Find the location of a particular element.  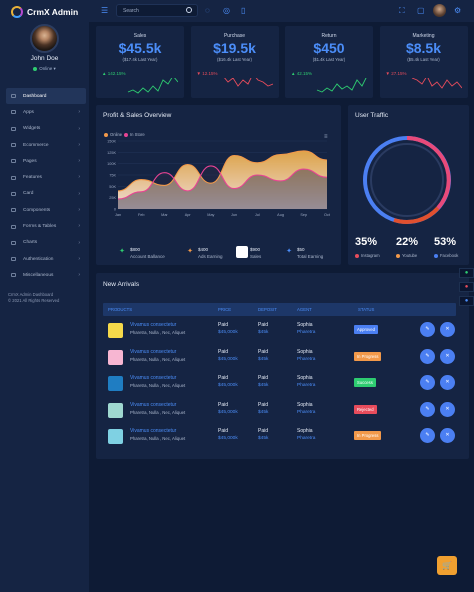

status-badge: In Progress is located at coordinates (368, 435).